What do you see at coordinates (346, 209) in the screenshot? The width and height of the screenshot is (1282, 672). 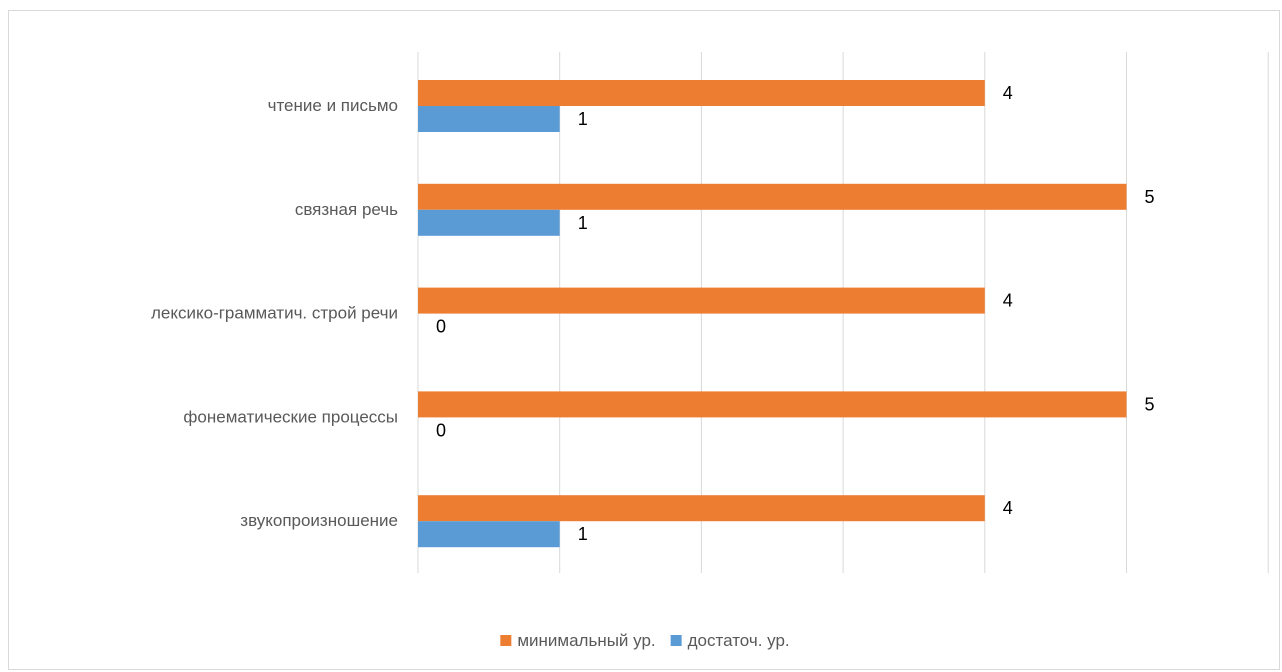 I see `category-label: связная речь` at bounding box center [346, 209].